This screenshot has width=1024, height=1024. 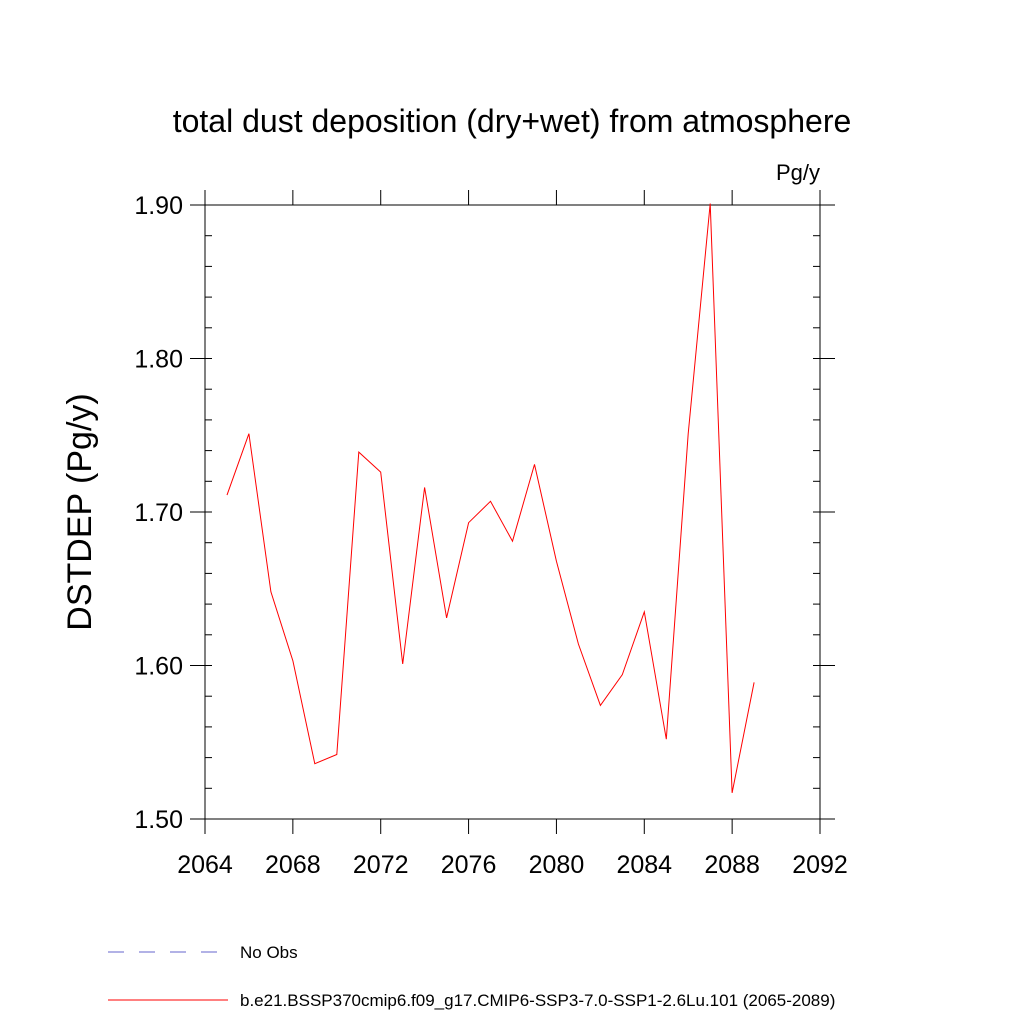 I want to click on units-label: Pg/y, so click(x=798, y=172).